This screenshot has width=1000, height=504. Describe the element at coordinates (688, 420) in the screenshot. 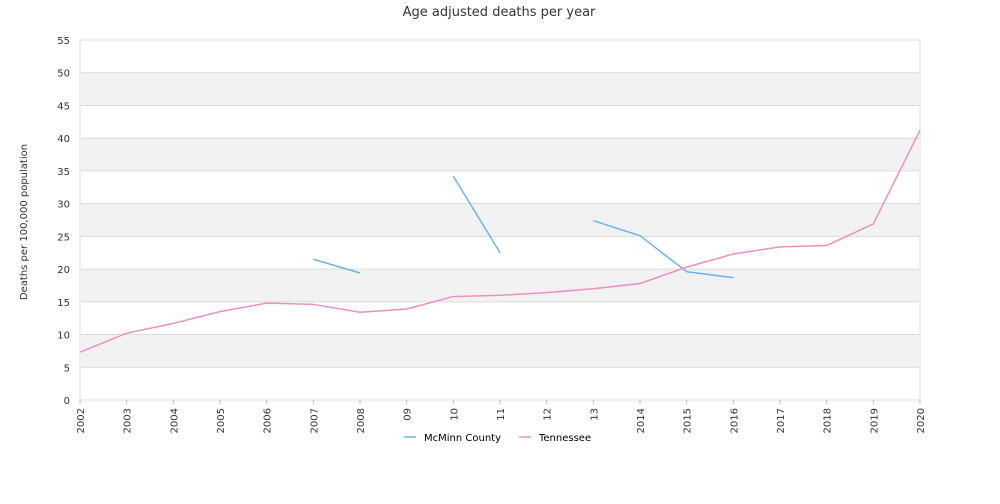

I see `x-tick-label: 2015` at that location.